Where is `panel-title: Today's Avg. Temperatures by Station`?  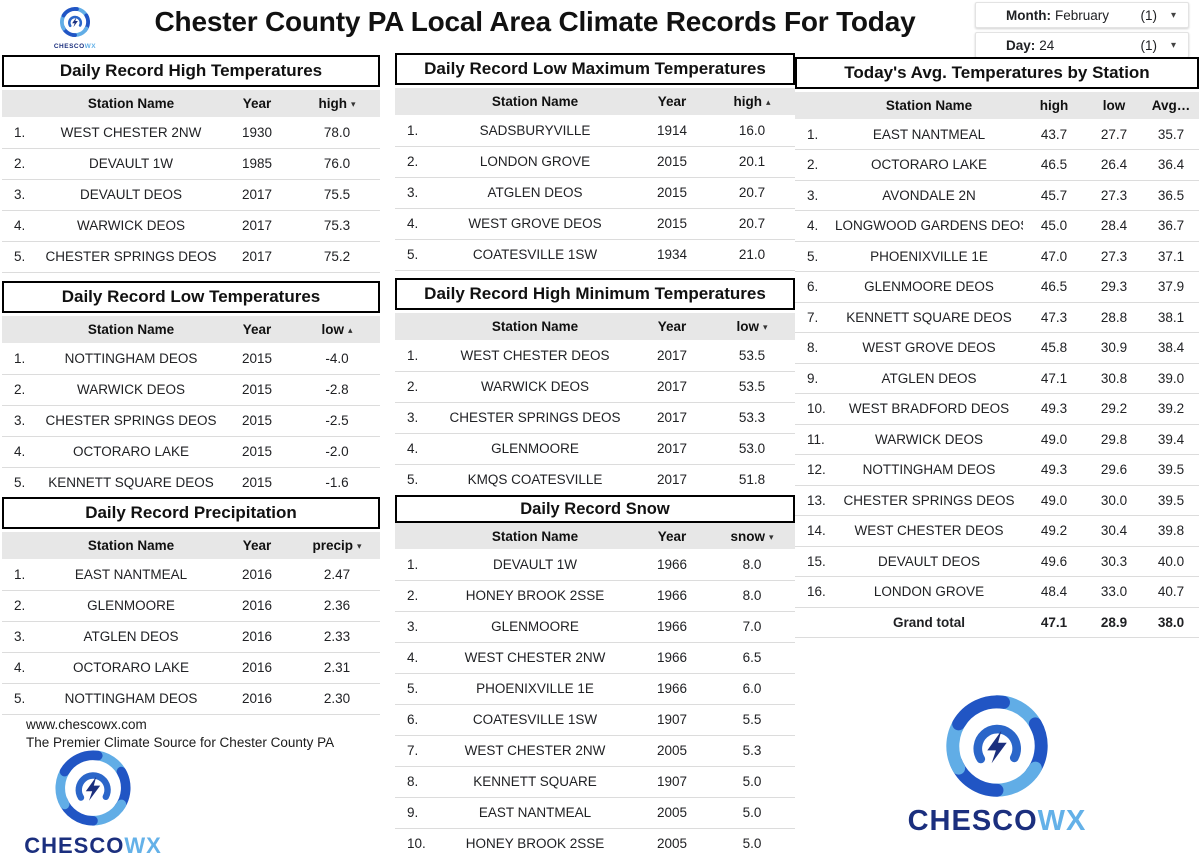
panel-title: Today's Avg. Temperatures by Station is located at coordinates (997, 73).